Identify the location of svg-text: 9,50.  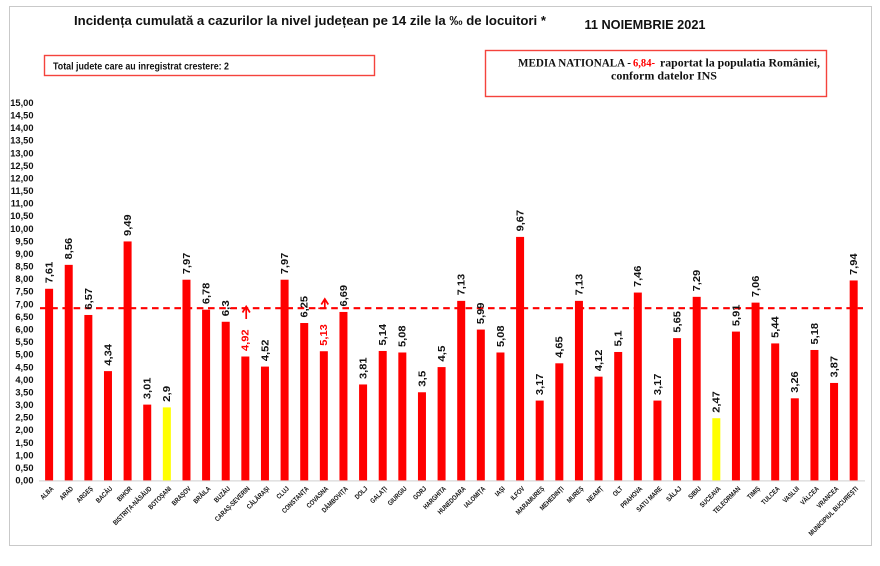
(24, 241).